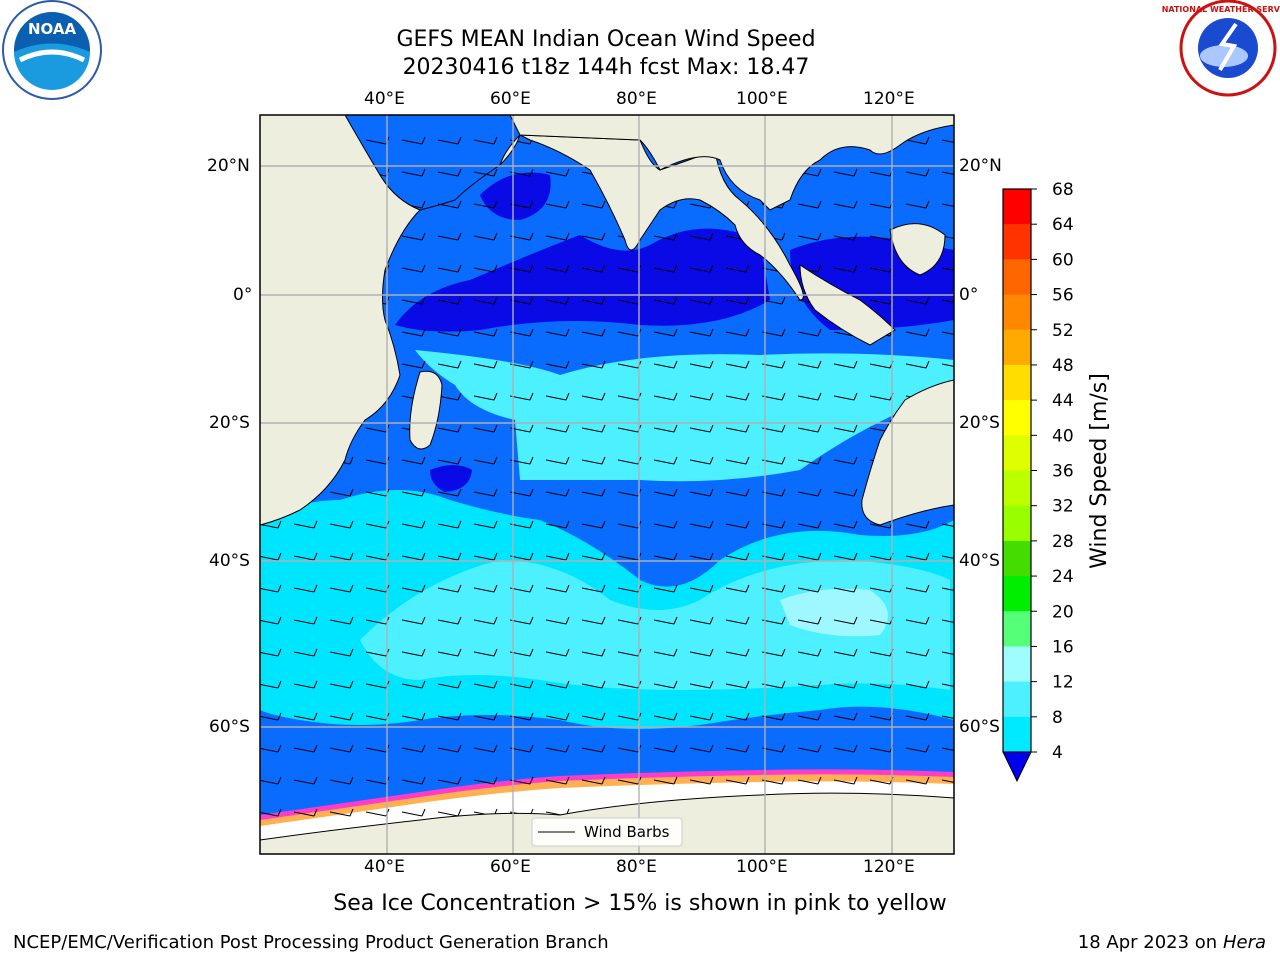  I want to click on colorbar-tick-label: 68, so click(1063, 190).